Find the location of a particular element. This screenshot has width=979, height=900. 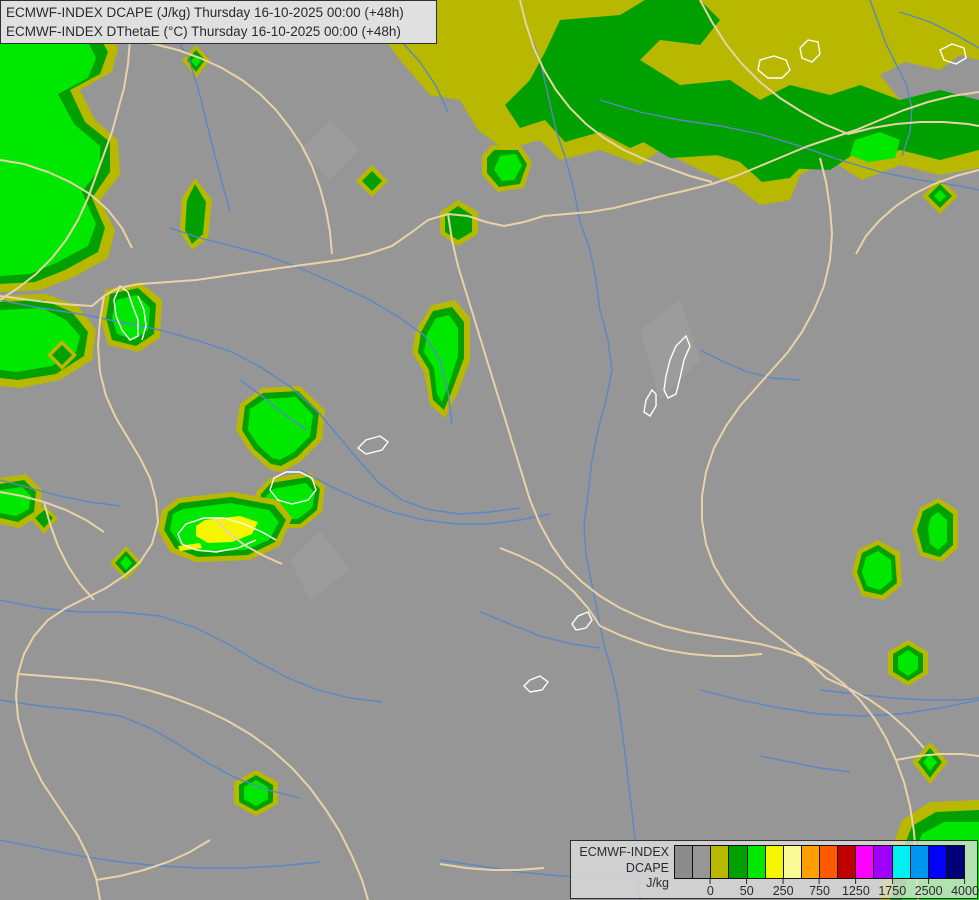

contour-band-250-diamond-c is located at coordinates (372, 181).